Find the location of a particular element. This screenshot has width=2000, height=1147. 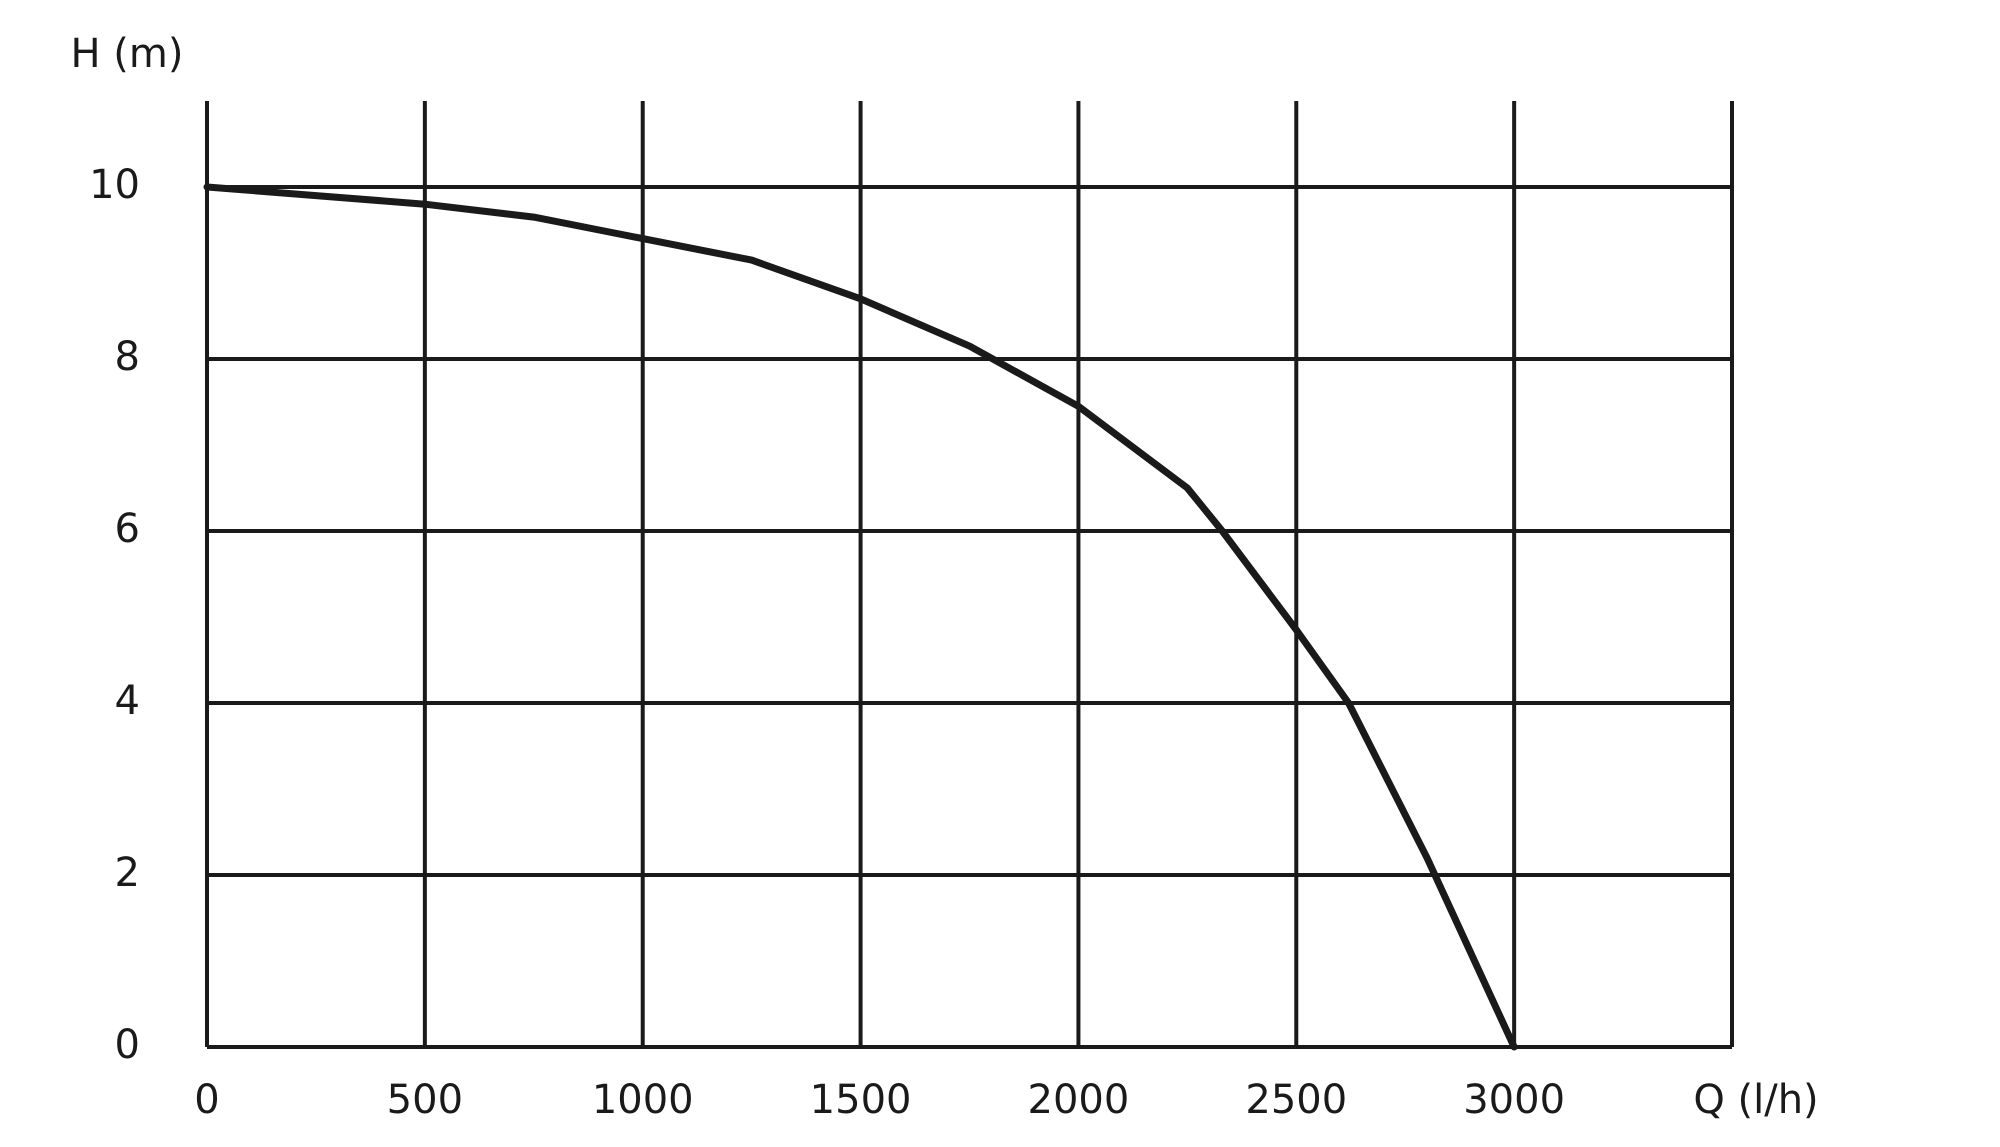

x-tick-label: 1500 is located at coordinates (861, 1100).